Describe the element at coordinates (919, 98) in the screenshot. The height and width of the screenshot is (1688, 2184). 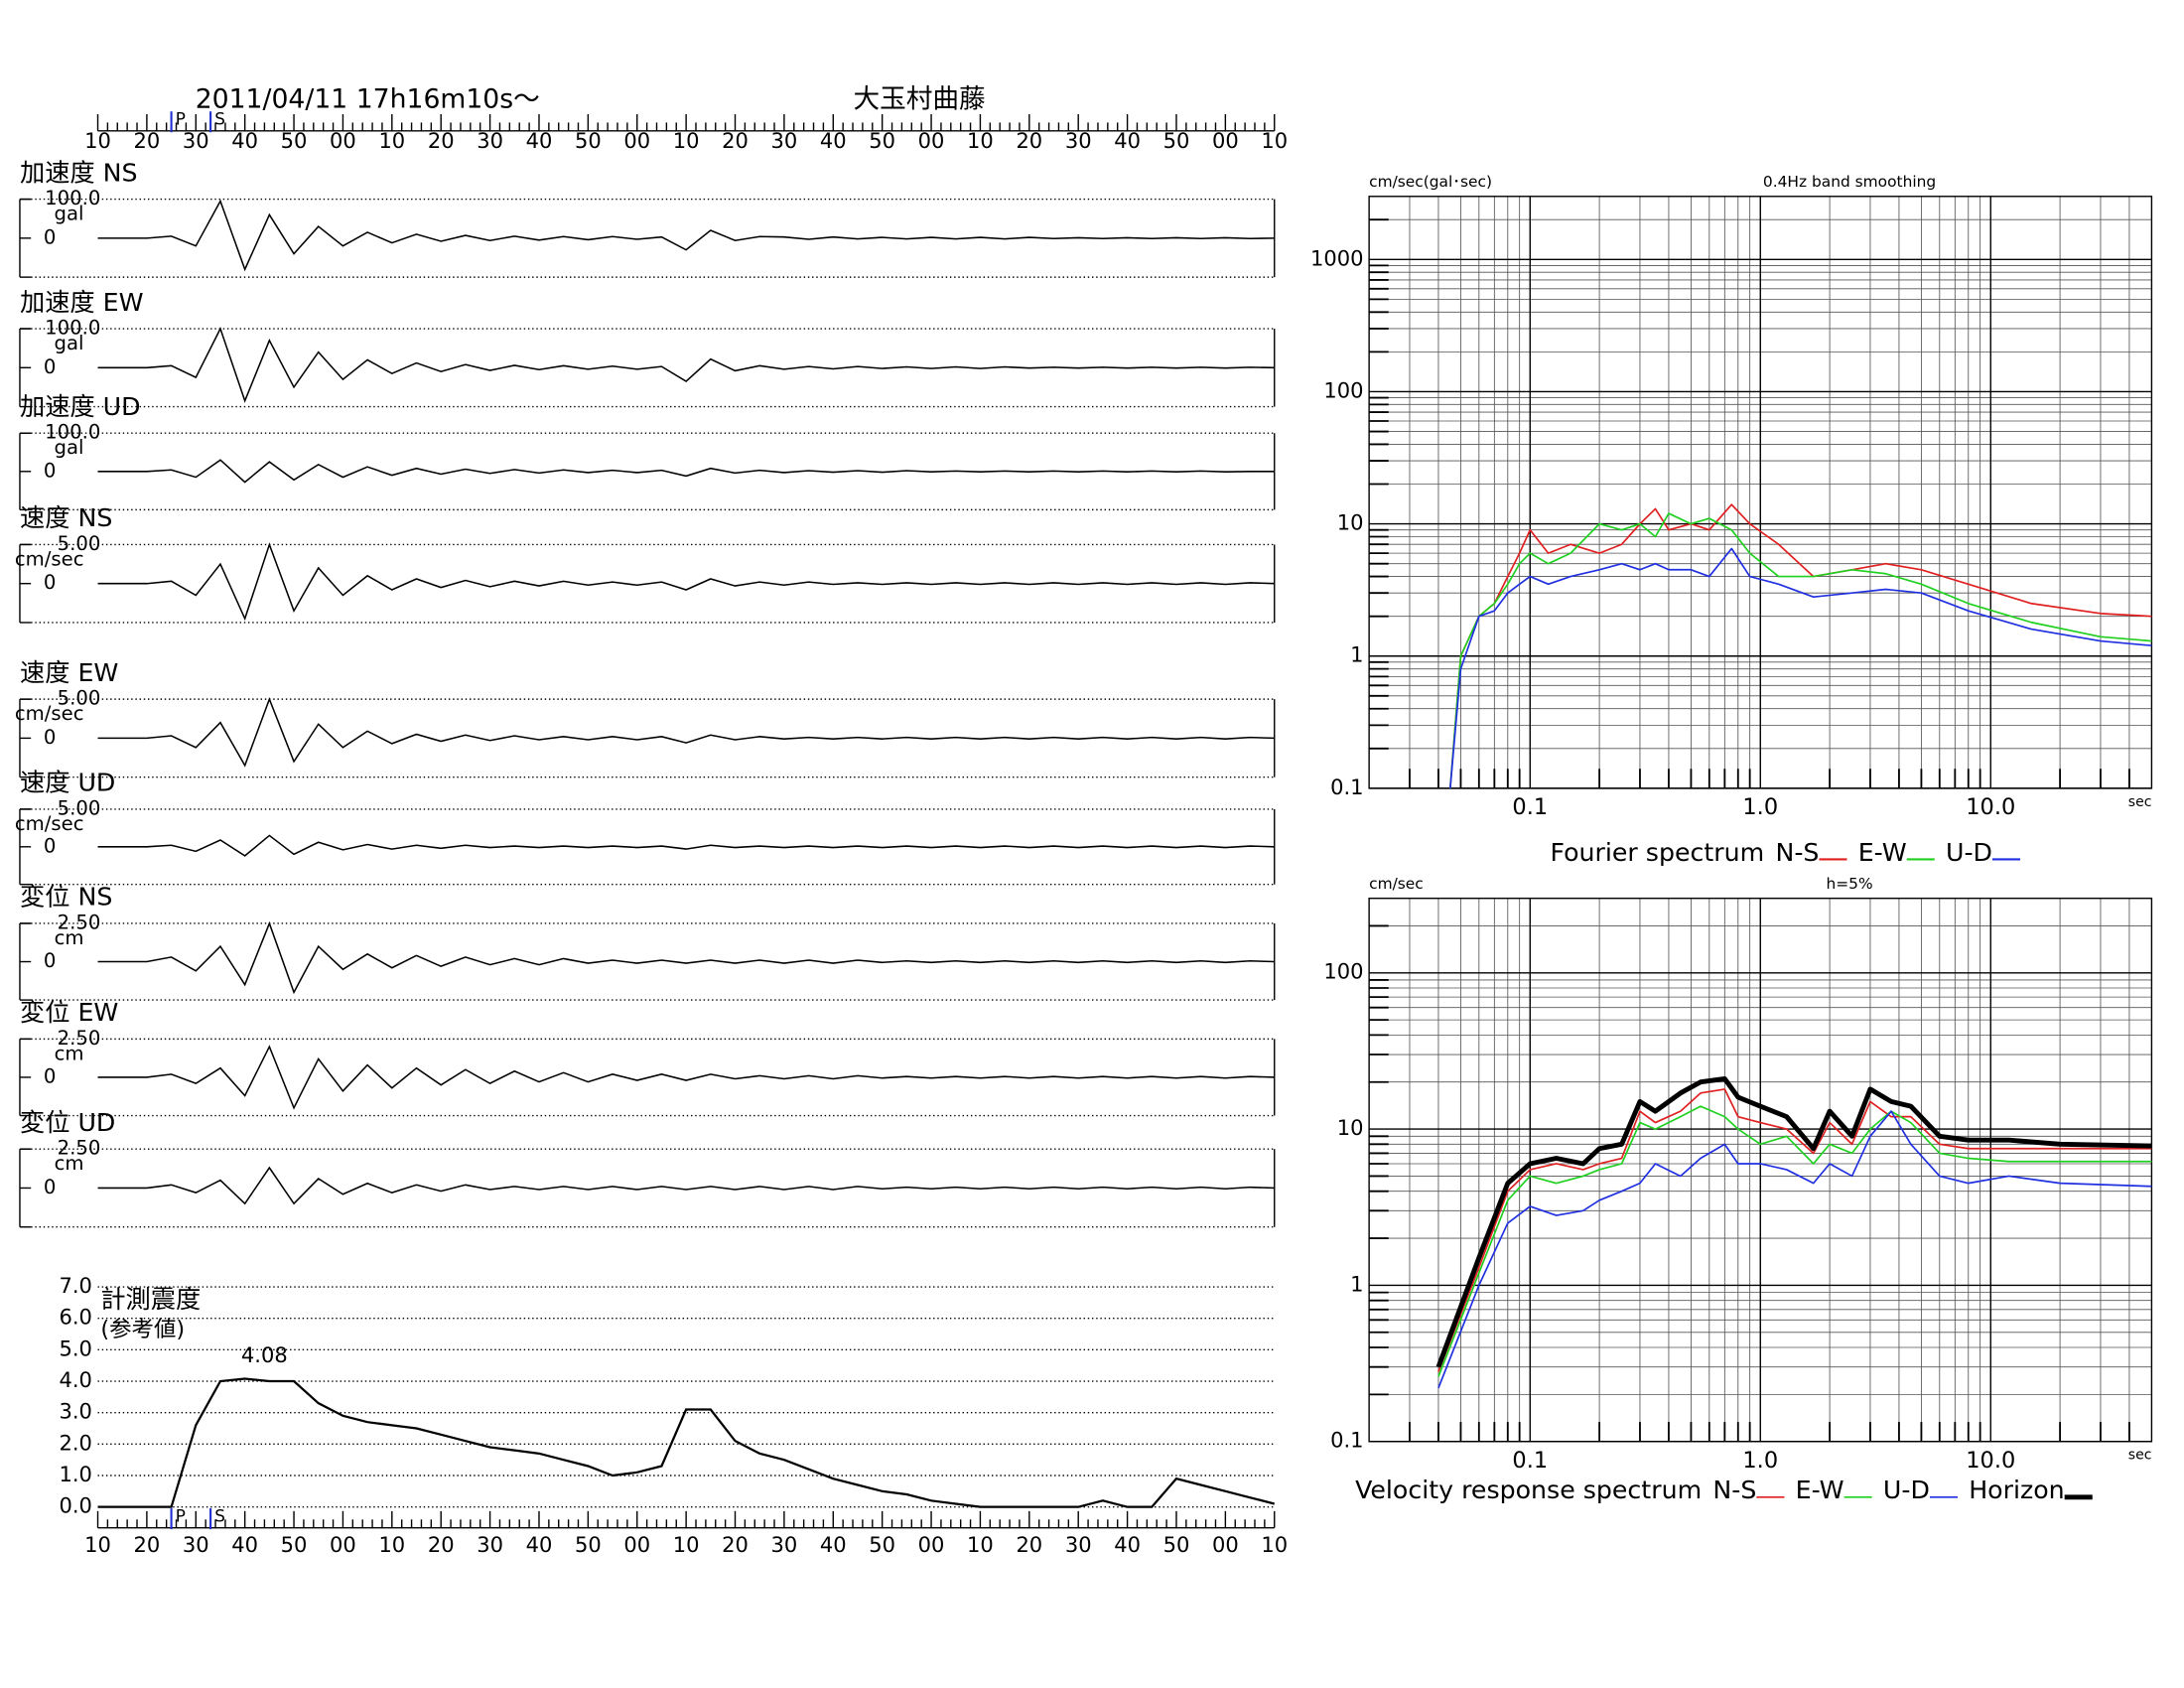
I see `station: 大玉村曲藤` at that location.